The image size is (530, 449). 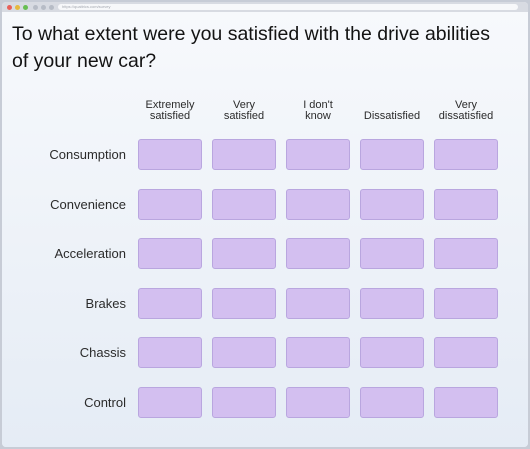 What do you see at coordinates (244, 303) in the screenshot?
I see `answer-cell-brakes-very-satisfied` at bounding box center [244, 303].